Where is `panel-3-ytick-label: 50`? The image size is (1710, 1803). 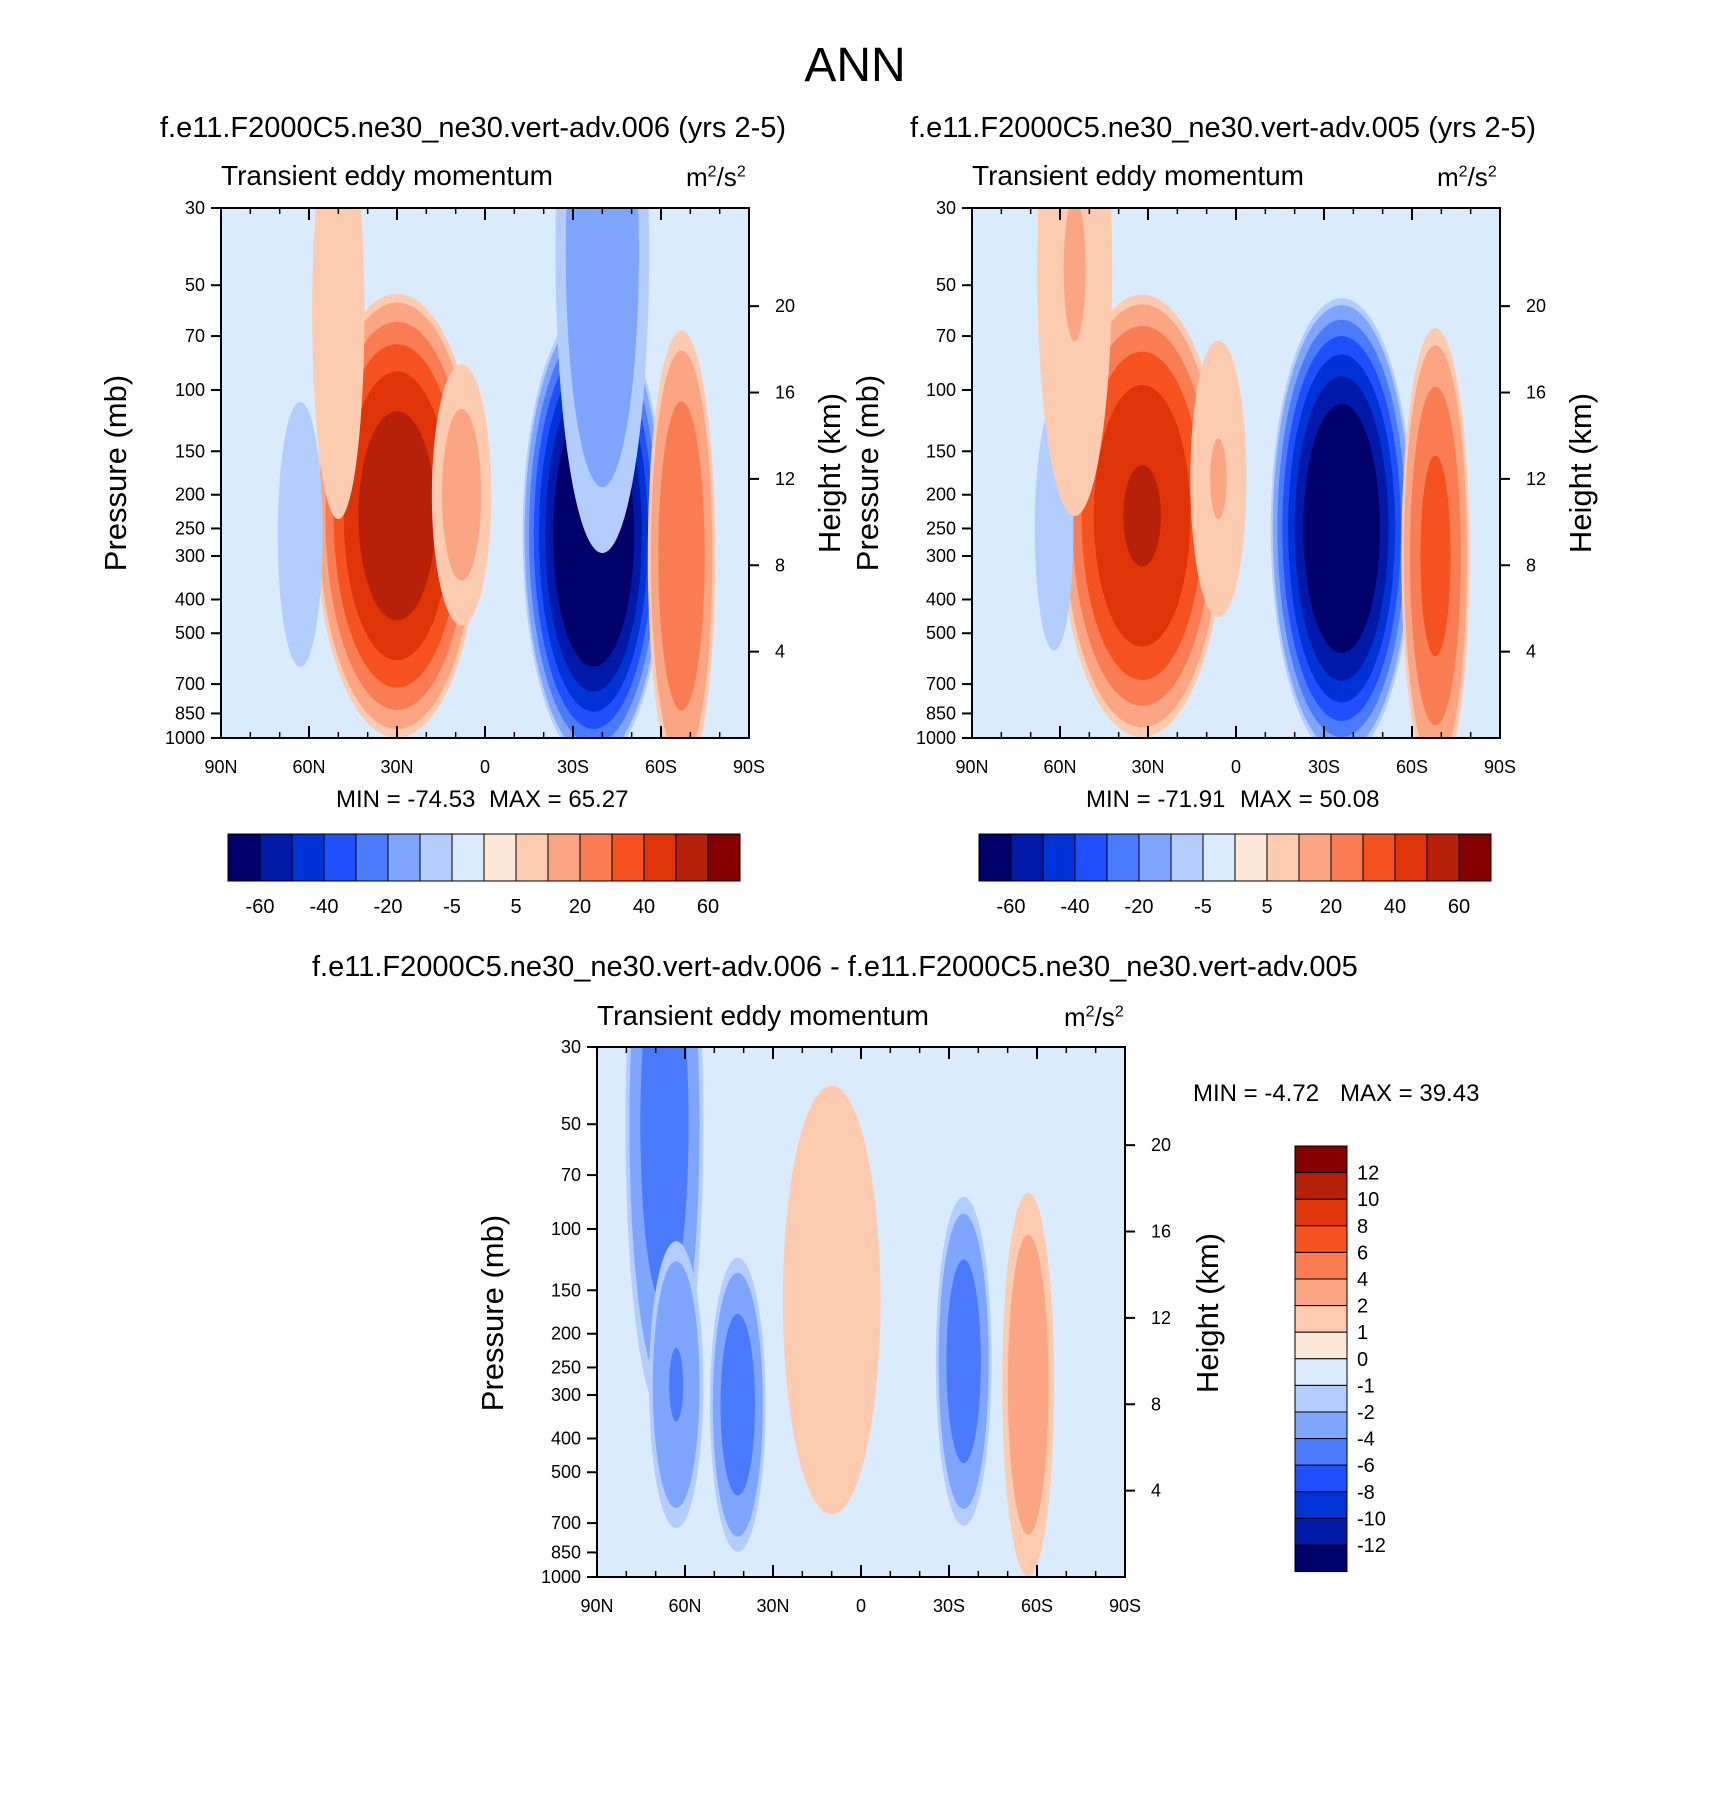
panel-3-ytick-label: 50 is located at coordinates (571, 1124).